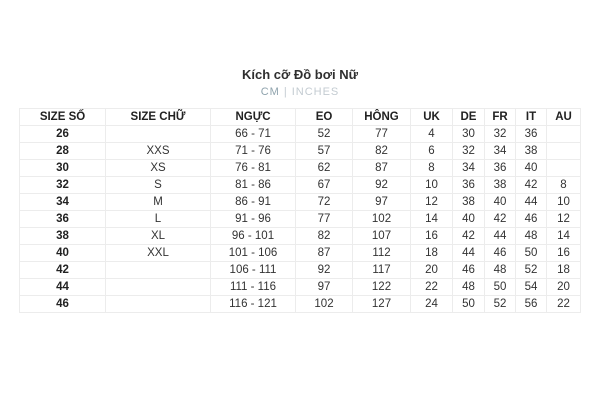  I want to click on unit-toggle: CM | INCHES, so click(300, 92).